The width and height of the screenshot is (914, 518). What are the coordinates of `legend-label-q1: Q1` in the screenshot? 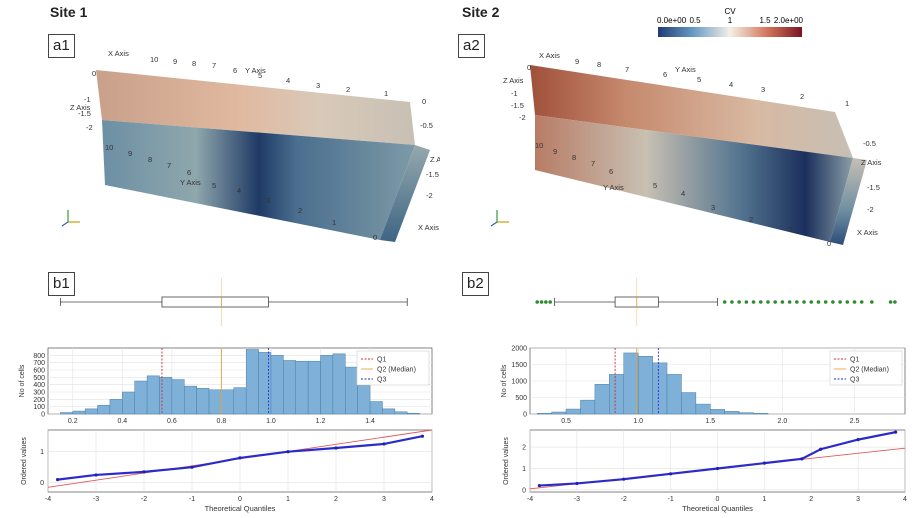 It's located at (381, 360).